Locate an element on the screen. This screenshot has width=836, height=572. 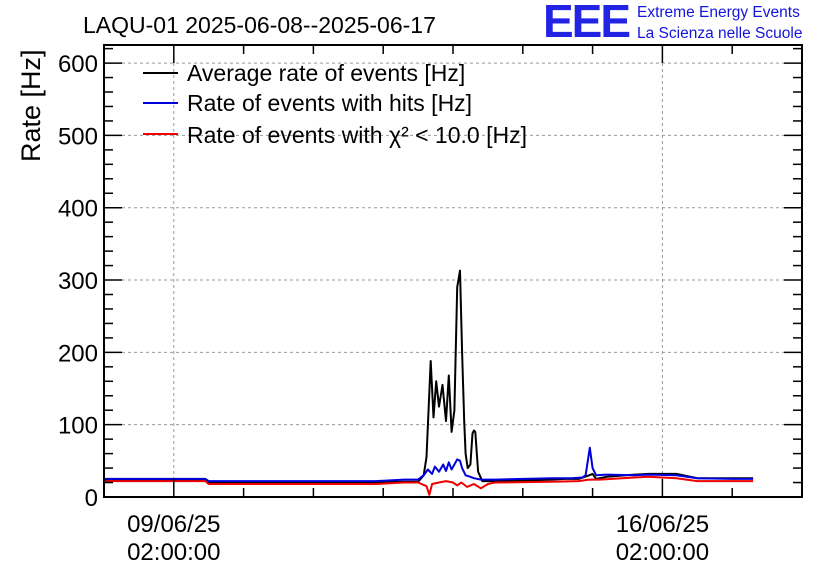
y-tick-label: 400 is located at coordinates (78, 209).